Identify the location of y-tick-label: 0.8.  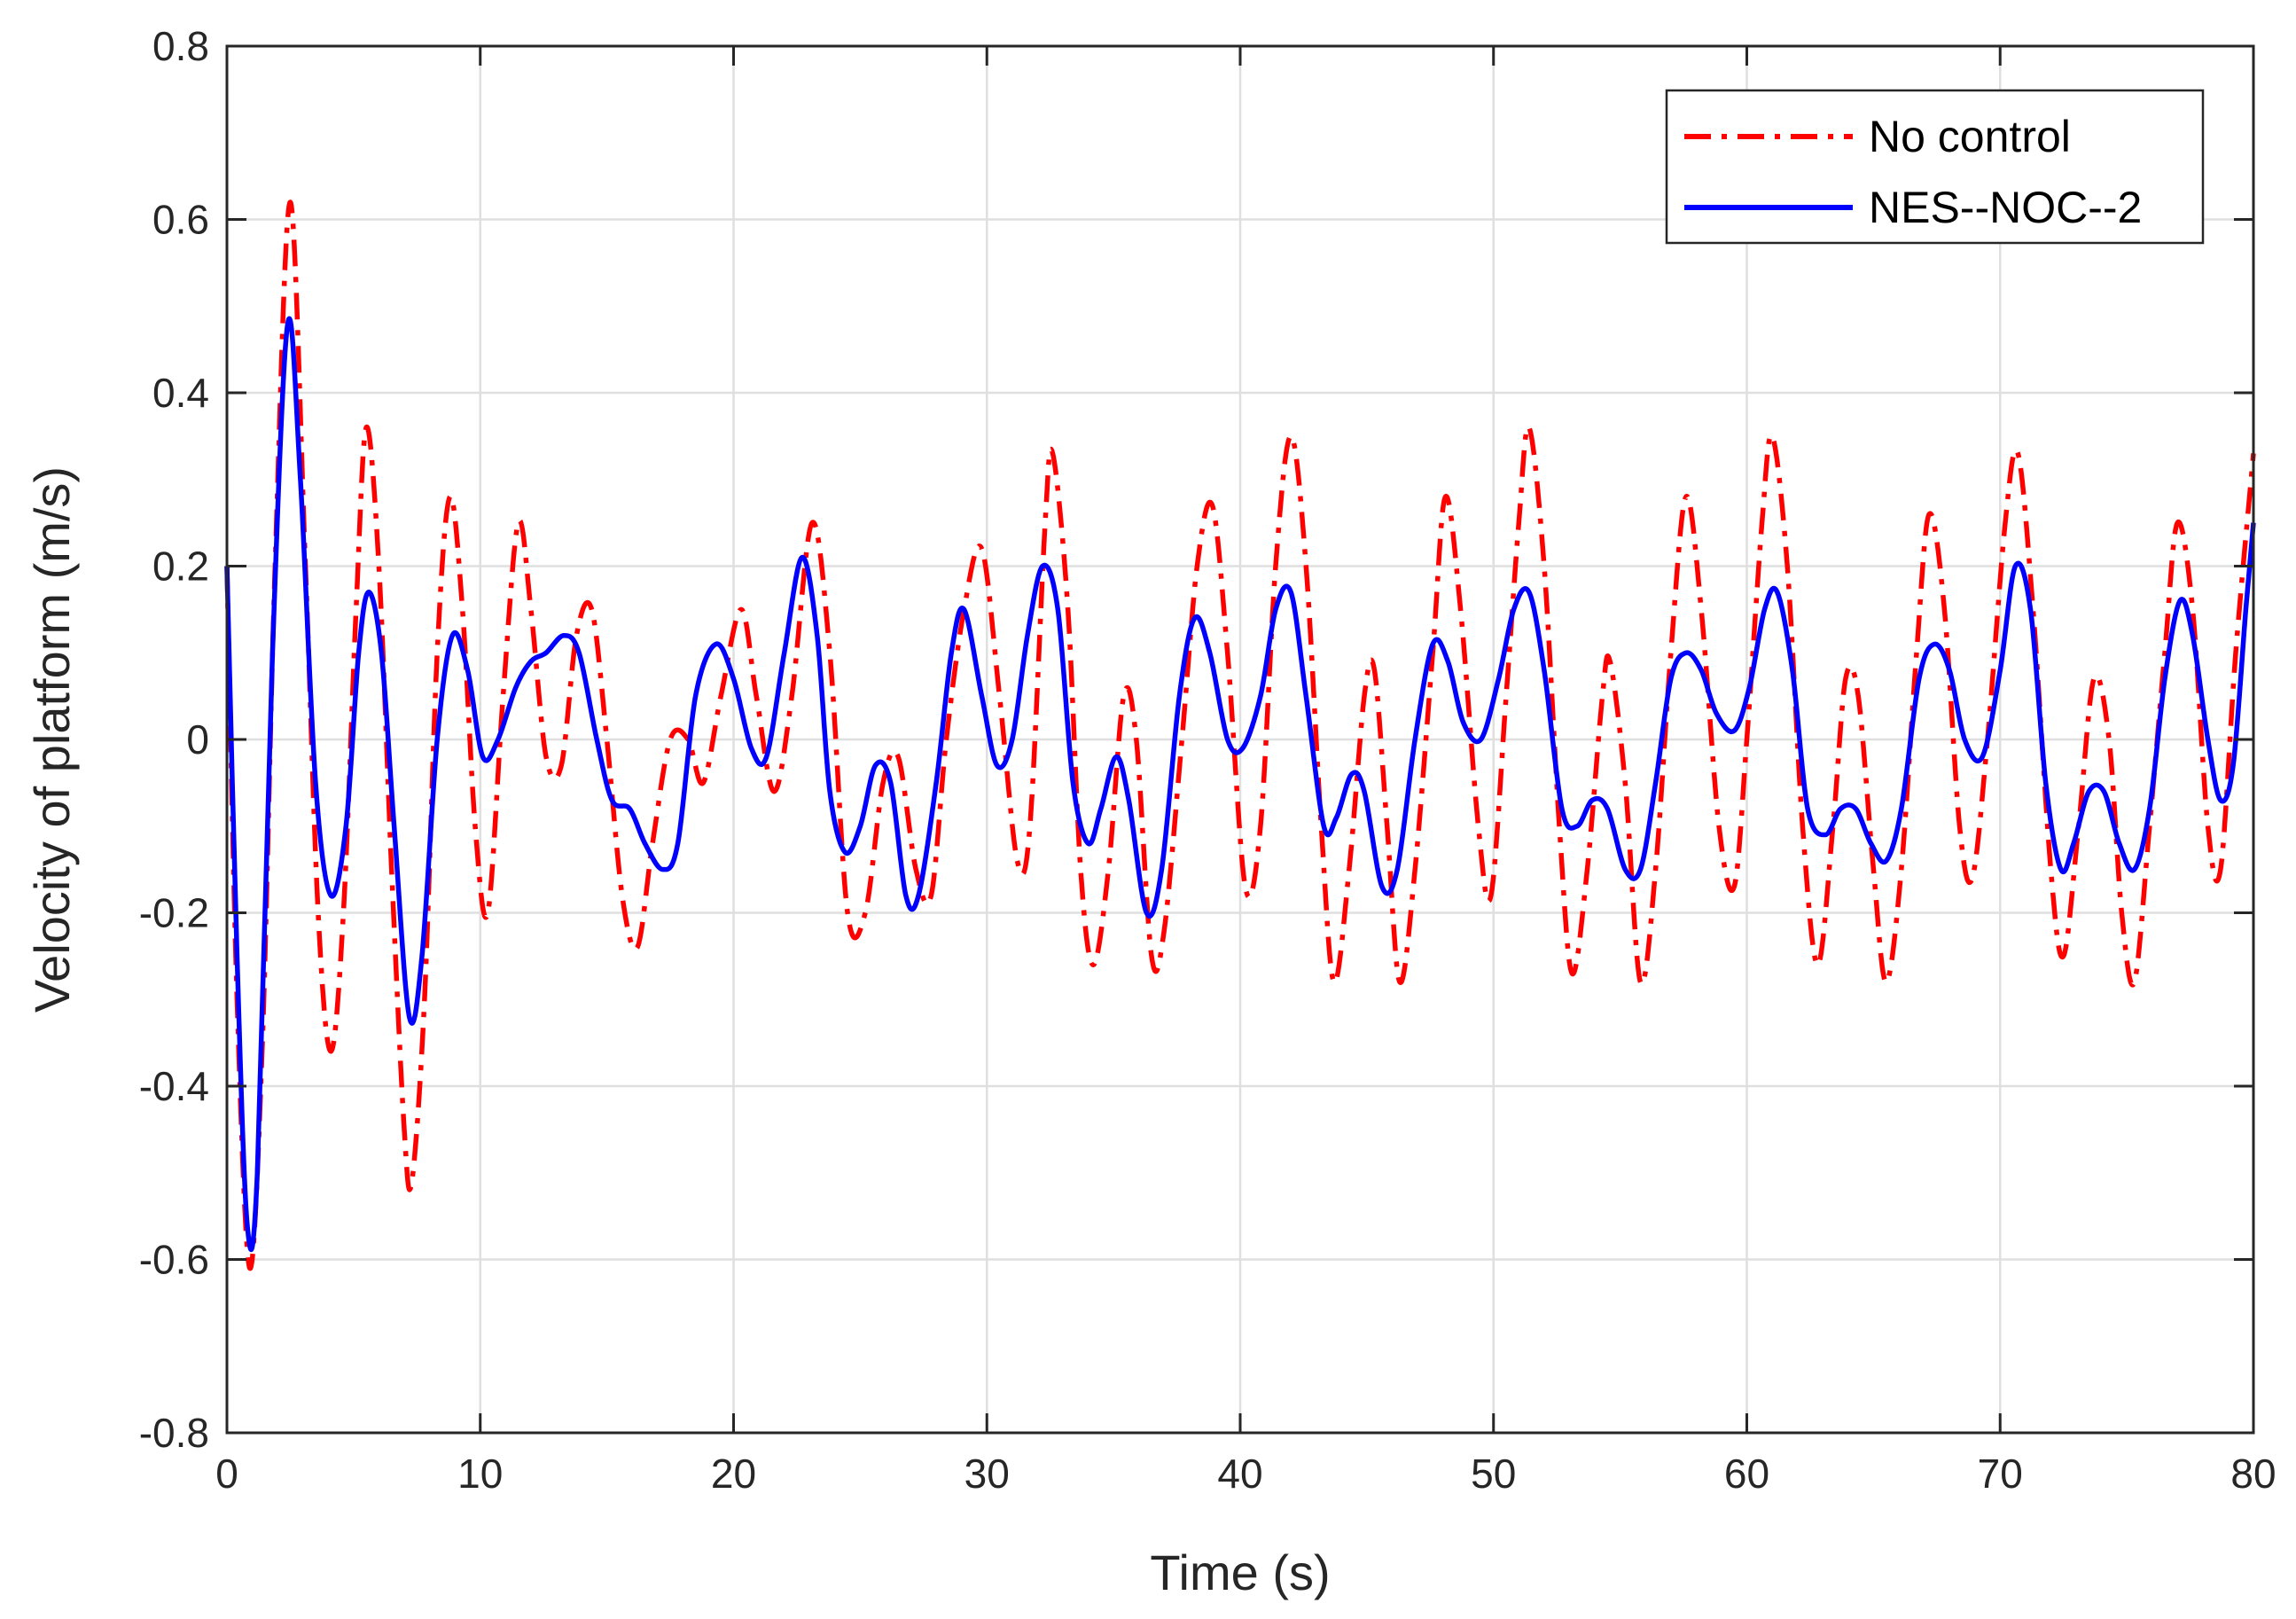
(180, 46).